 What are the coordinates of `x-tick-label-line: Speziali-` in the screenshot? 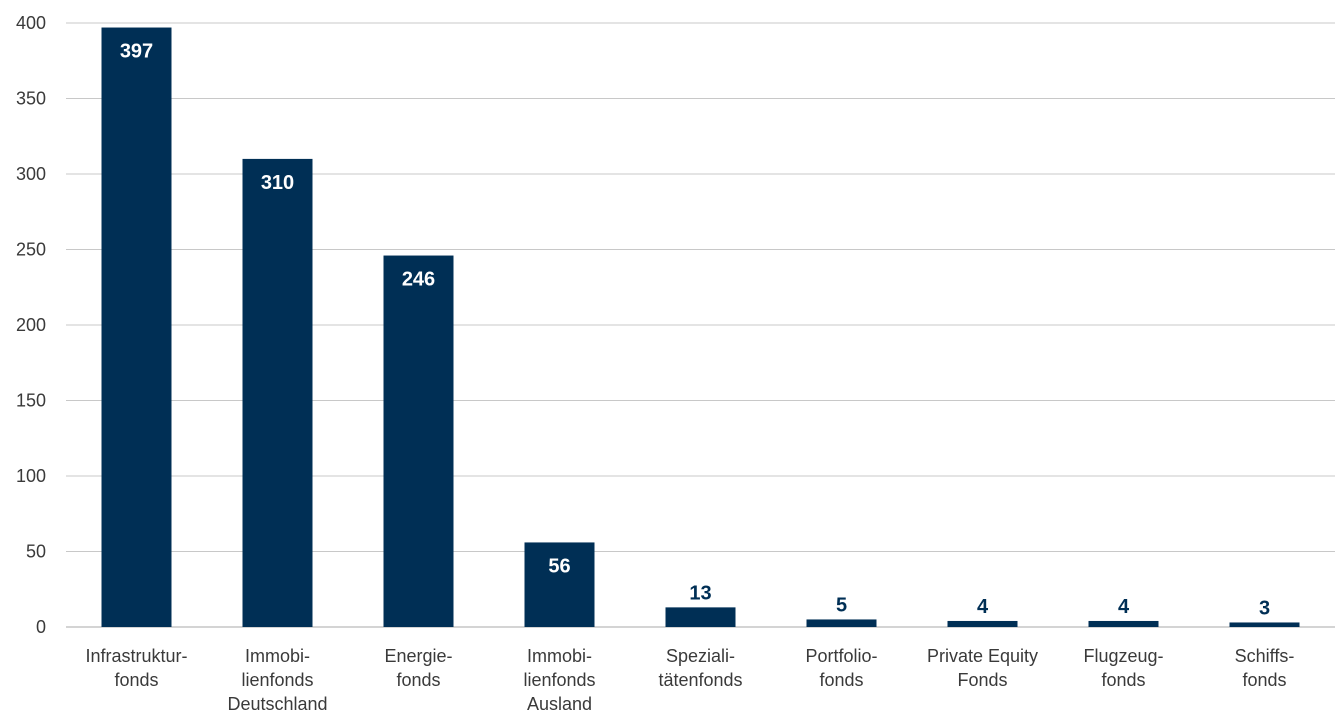 It's located at (700, 656).